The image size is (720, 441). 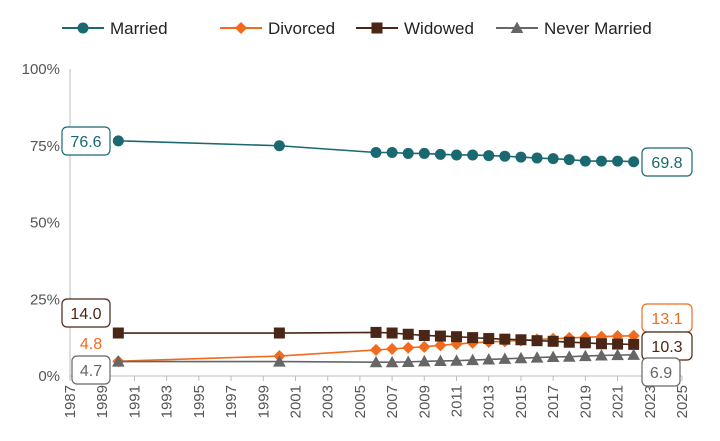 I want to click on x-tick-label: 1999, so click(x=263, y=401).